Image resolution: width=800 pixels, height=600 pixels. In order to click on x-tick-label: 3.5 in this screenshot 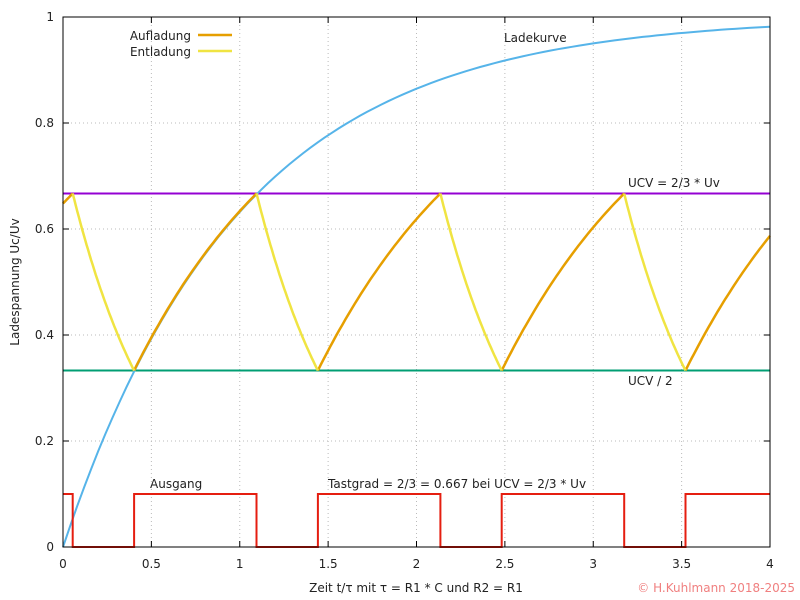, I will do `click(681, 564)`.